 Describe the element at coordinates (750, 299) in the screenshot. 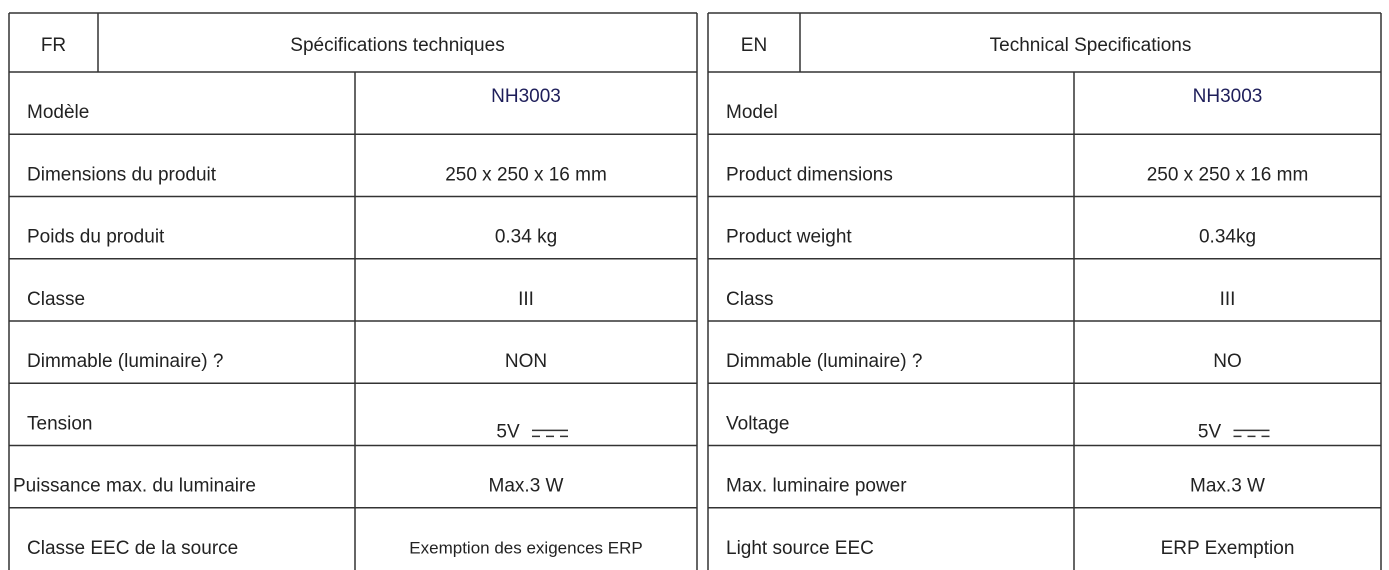

I see `spec-label: Class` at that location.